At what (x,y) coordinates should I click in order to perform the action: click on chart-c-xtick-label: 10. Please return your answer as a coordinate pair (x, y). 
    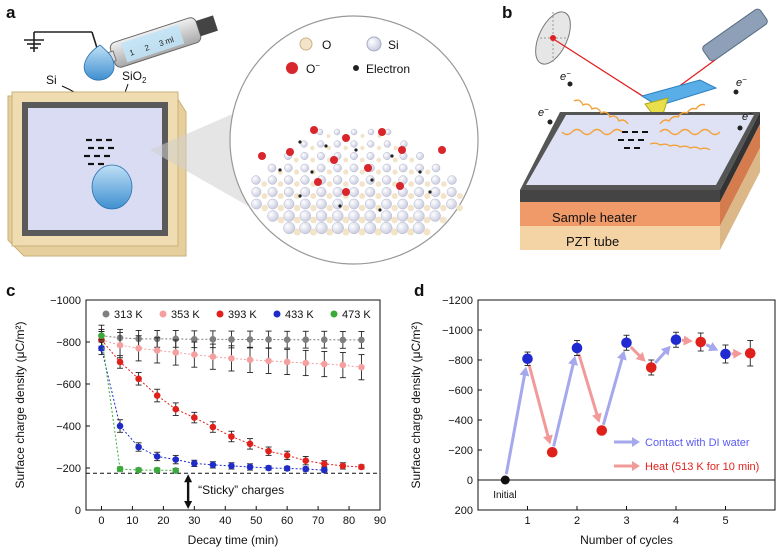
    Looking at the image, I should click on (132, 521).